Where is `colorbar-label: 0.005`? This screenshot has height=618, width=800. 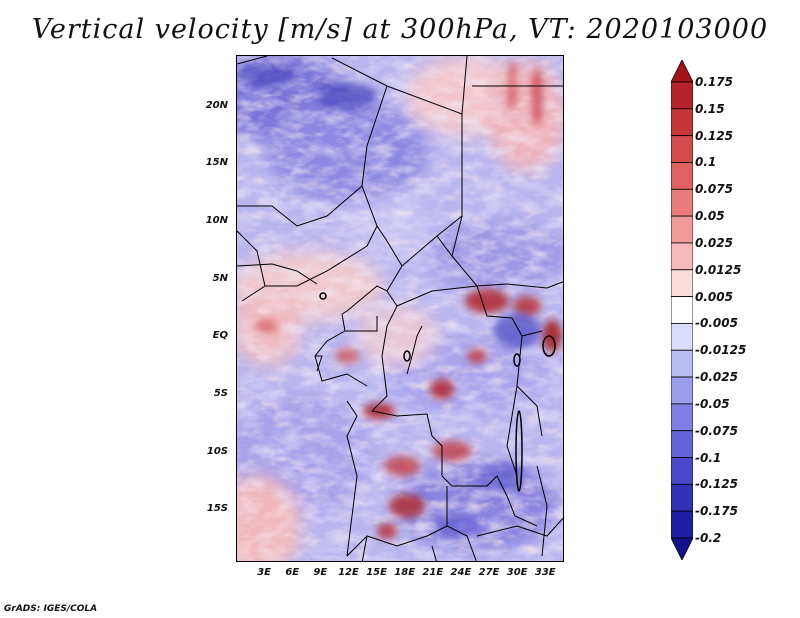
colorbar-label: 0.005 is located at coordinates (714, 296).